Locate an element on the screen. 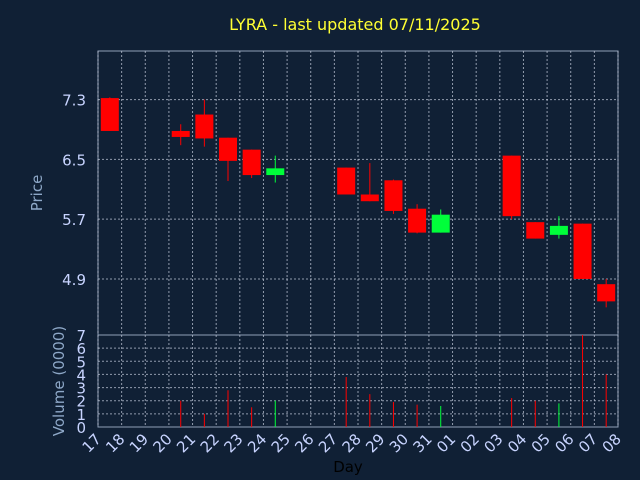 The image size is (640, 480). price-y-tick-label: 6.5 is located at coordinates (74, 160).